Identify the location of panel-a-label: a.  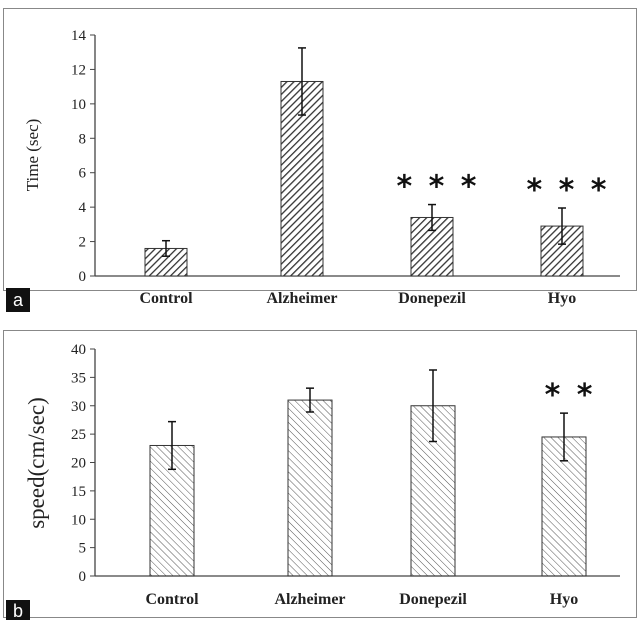
(18, 300).